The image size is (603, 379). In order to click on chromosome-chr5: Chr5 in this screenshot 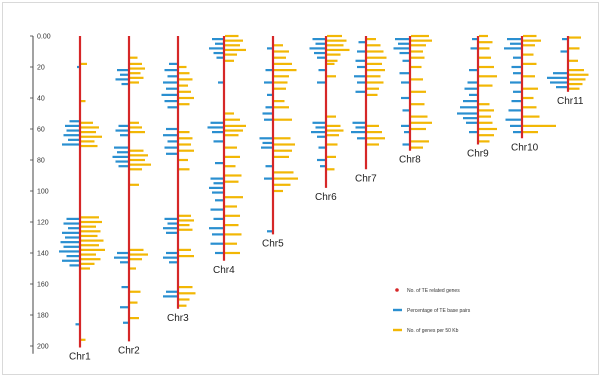, I will do `click(278, 142)`.